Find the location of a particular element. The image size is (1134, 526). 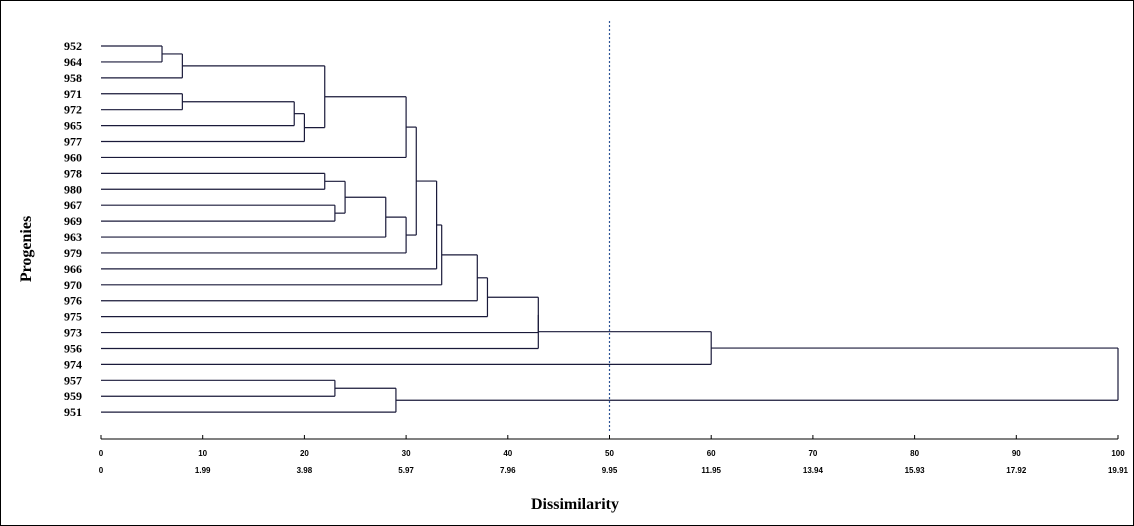

x-tick-label-primary: 60 is located at coordinates (711, 453).